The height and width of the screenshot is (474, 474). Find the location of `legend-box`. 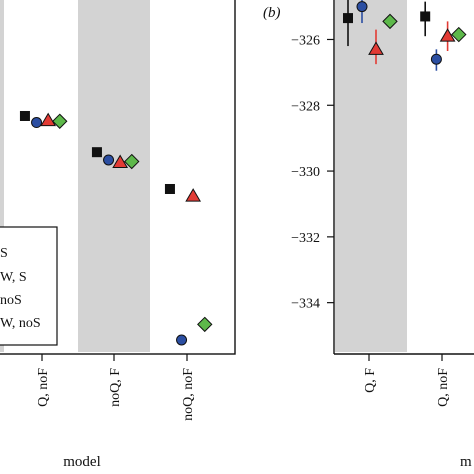

legend-box is located at coordinates (29, 286).